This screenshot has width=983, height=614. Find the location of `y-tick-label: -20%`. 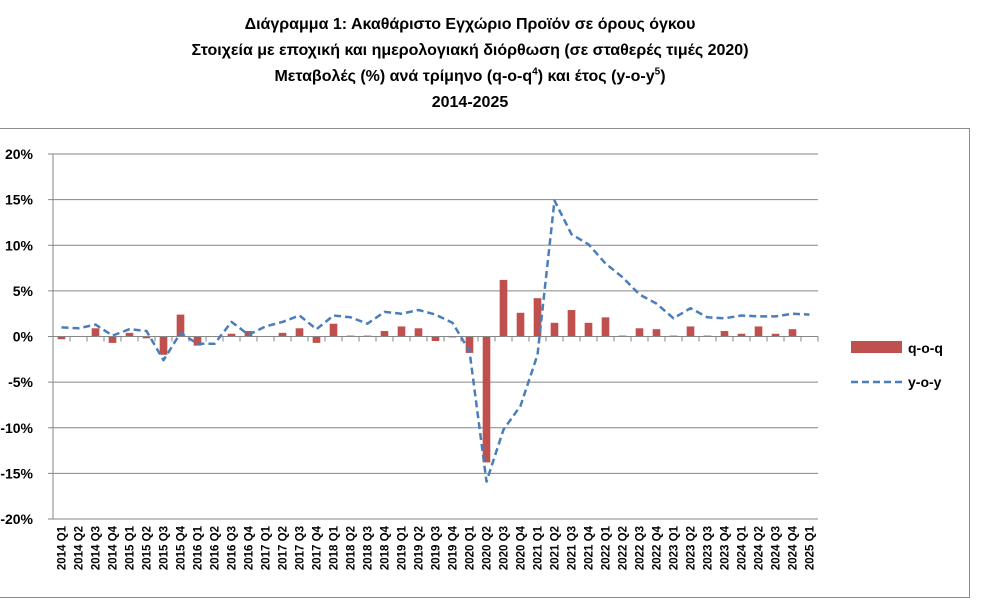

y-tick-label: -20% is located at coordinates (16, 519).